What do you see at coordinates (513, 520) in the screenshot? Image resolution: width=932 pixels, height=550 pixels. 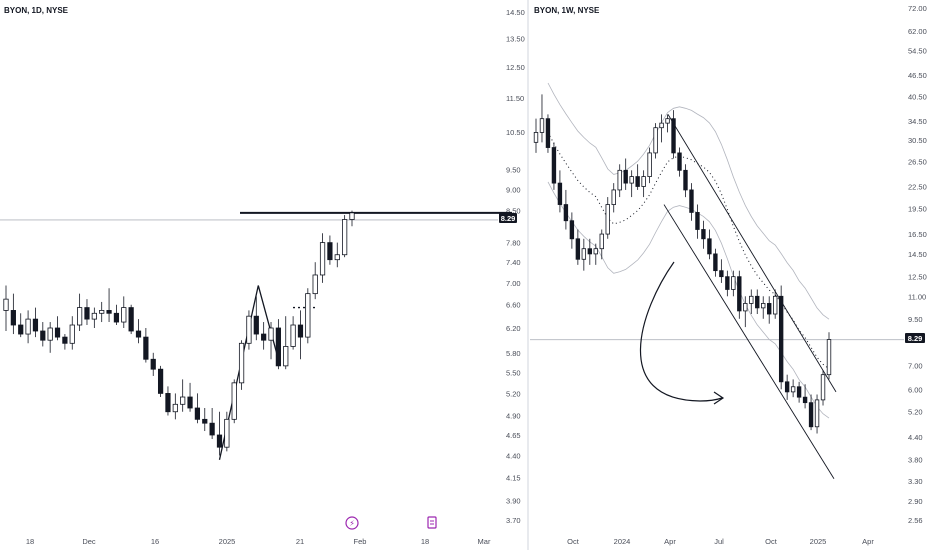 I see `daily-y-tick: 3.70` at bounding box center [513, 520].